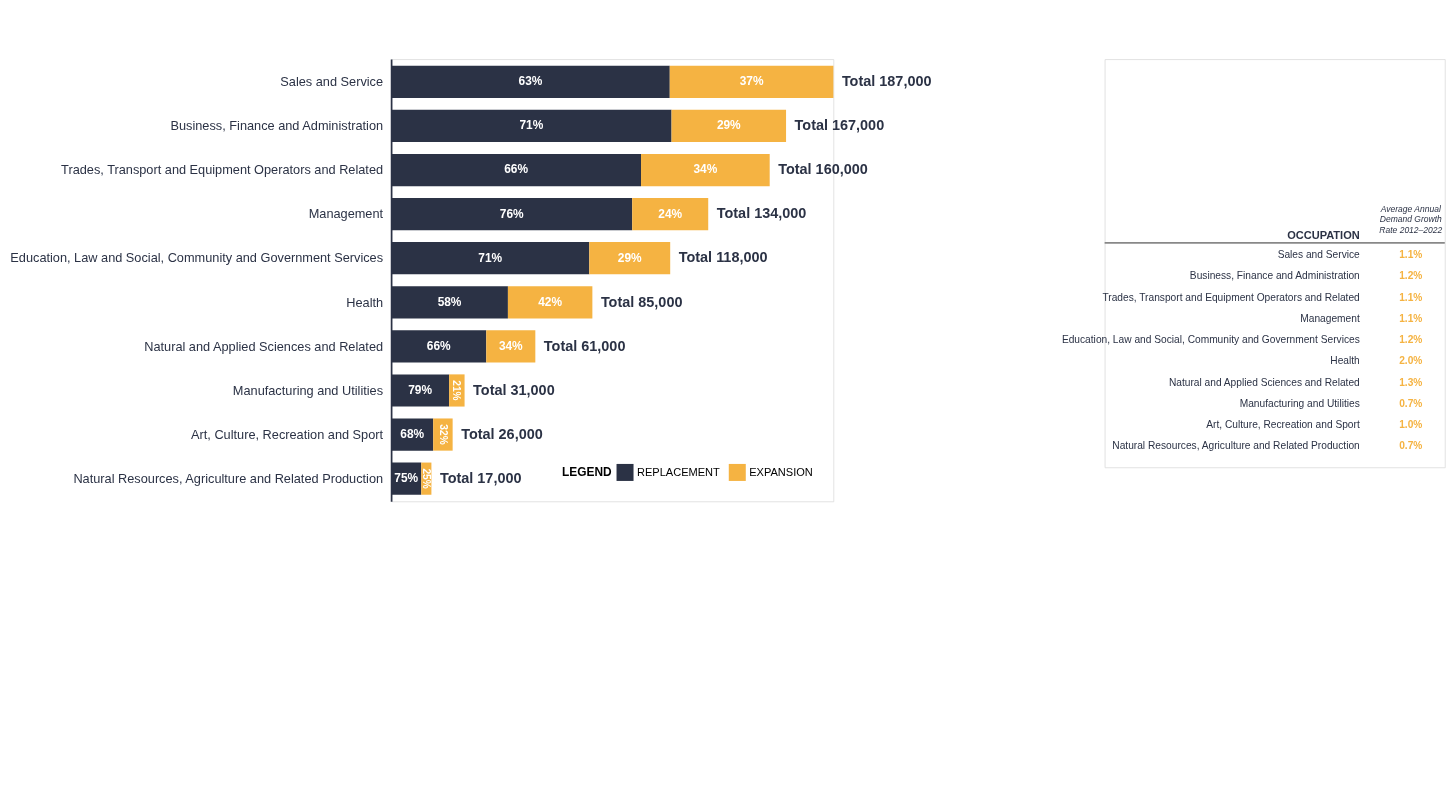 Image resolution: width=1455 pixels, height=801 pixels. Describe the element at coordinates (222, 170) in the screenshot. I see `y-tick-label: Trades, Transport and Equipment Operators and Related` at that location.